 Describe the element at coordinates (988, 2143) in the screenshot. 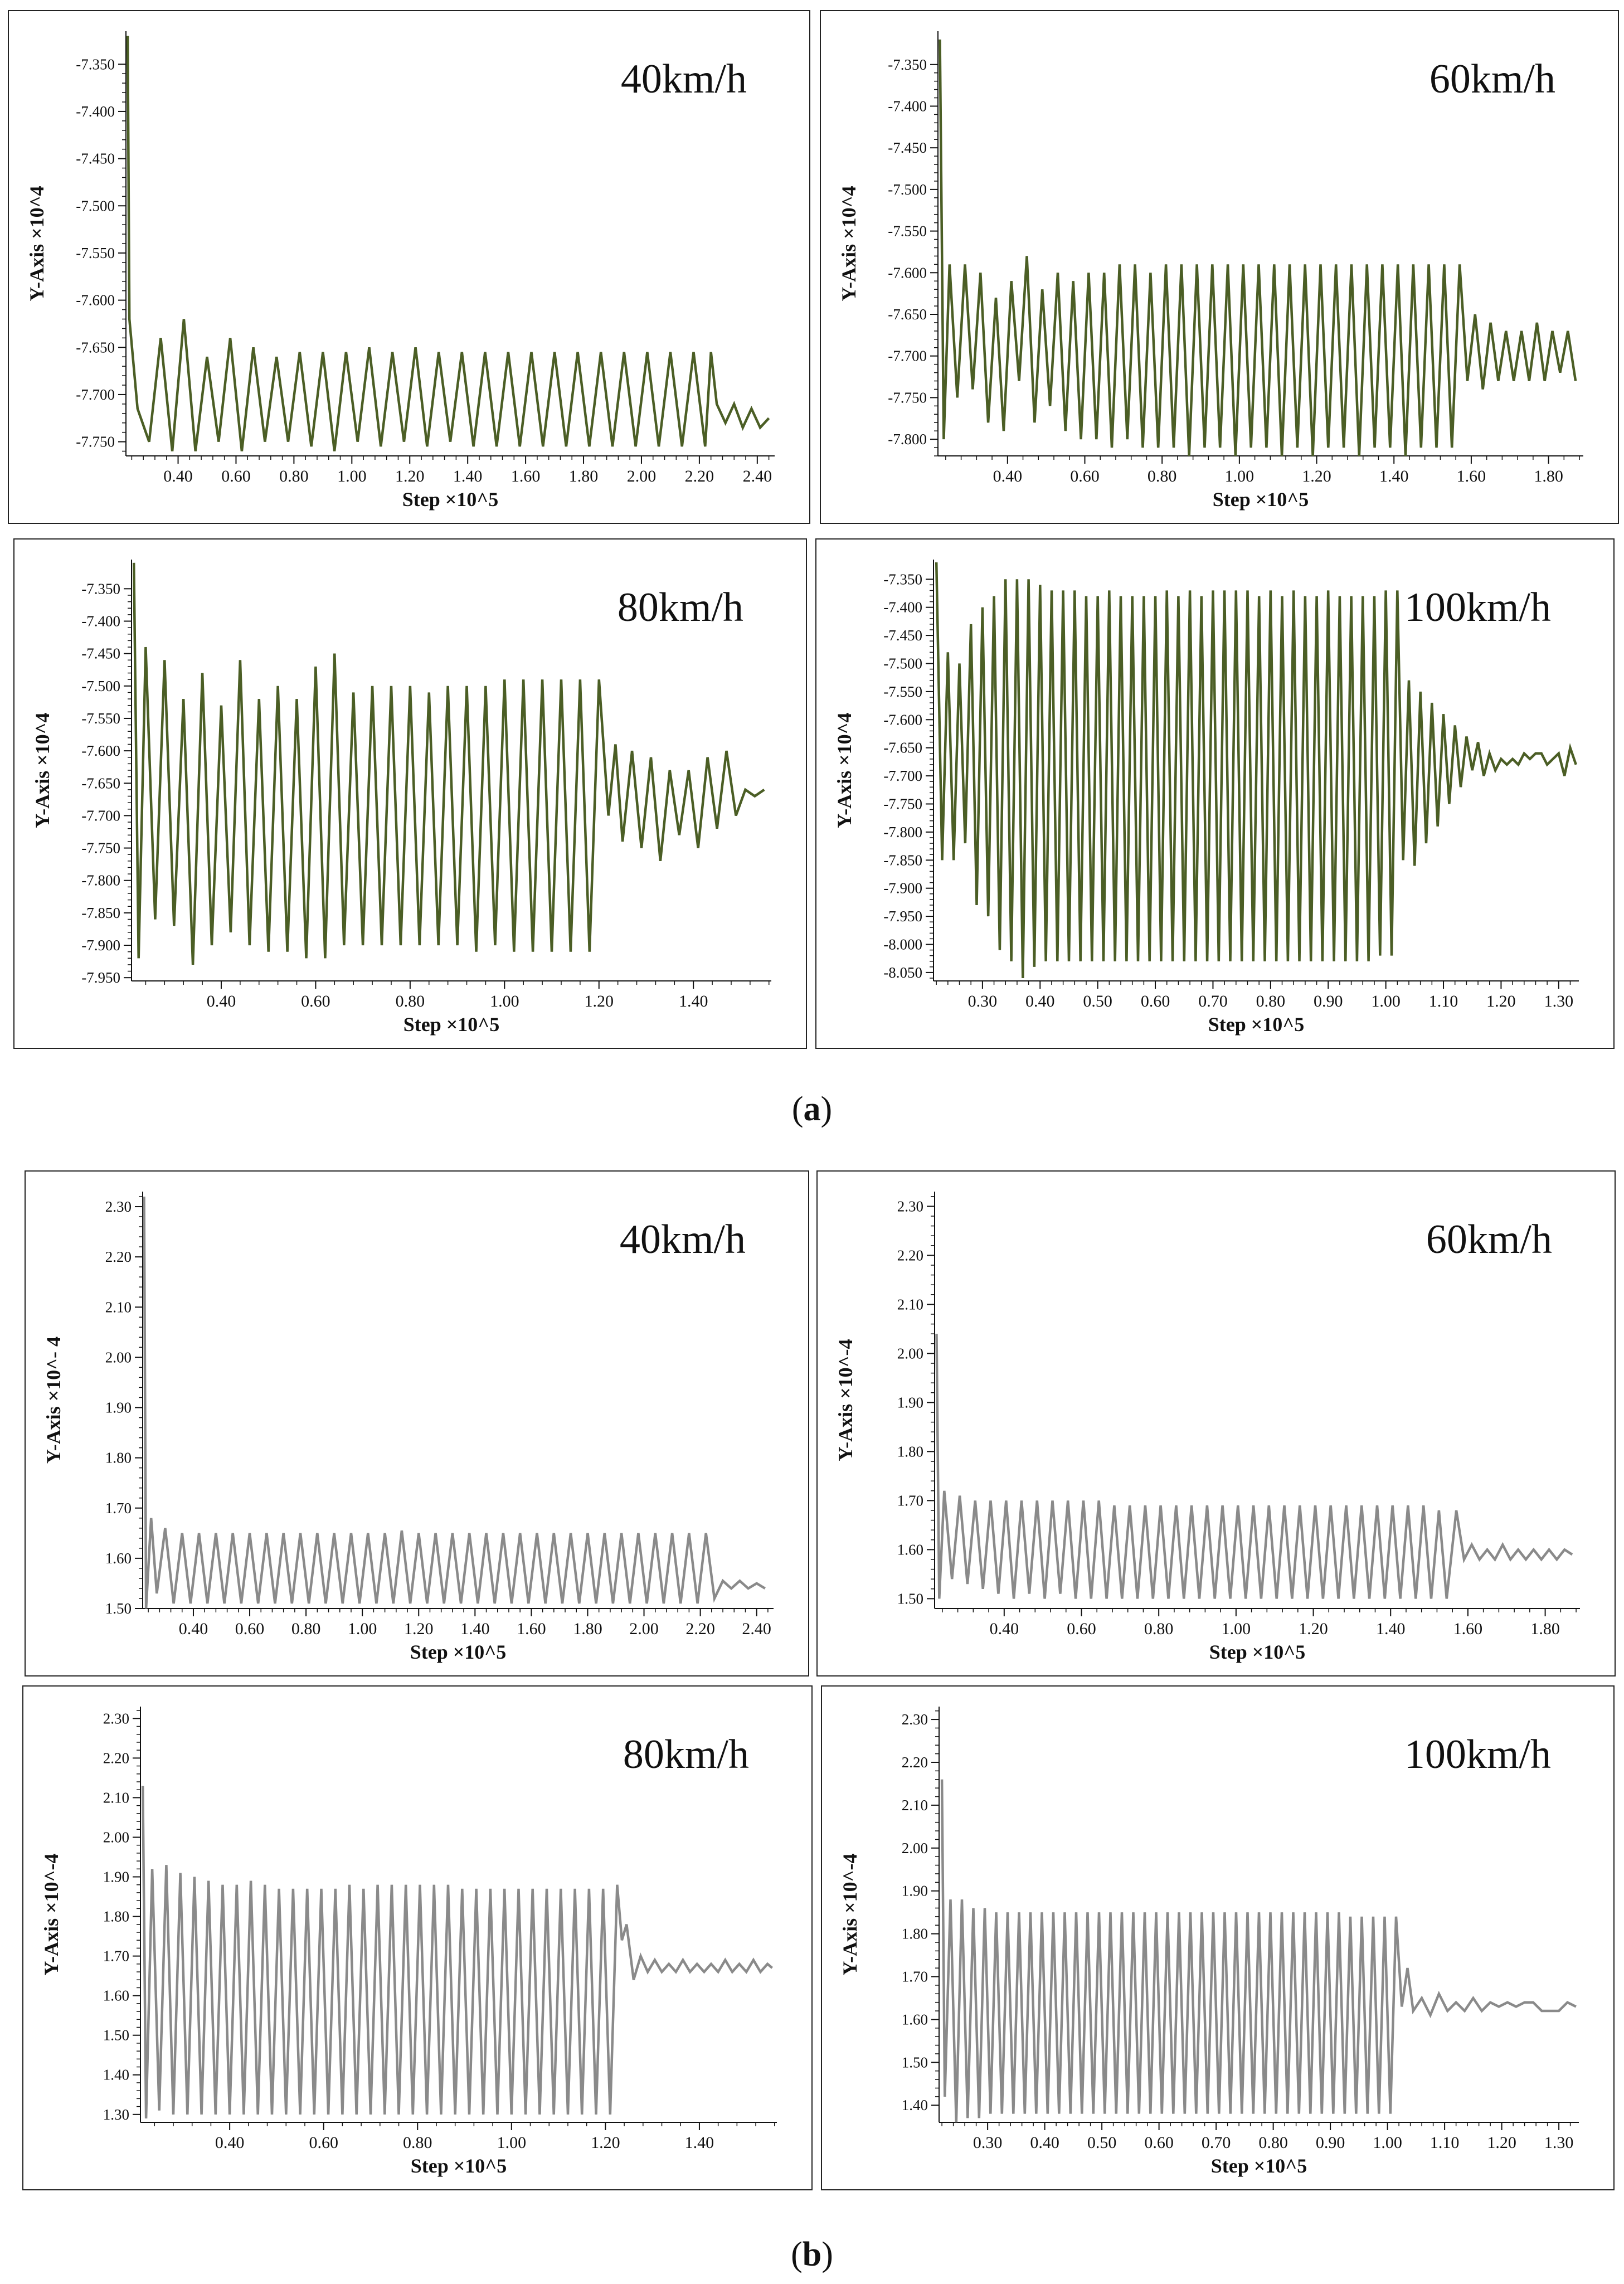

I see `x-tick-label: 0.30` at that location.